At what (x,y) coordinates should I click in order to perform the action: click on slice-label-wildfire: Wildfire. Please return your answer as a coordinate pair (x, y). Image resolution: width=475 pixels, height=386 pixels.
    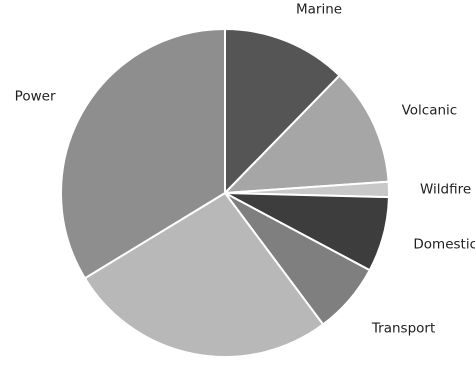
    Looking at the image, I should click on (445, 190).